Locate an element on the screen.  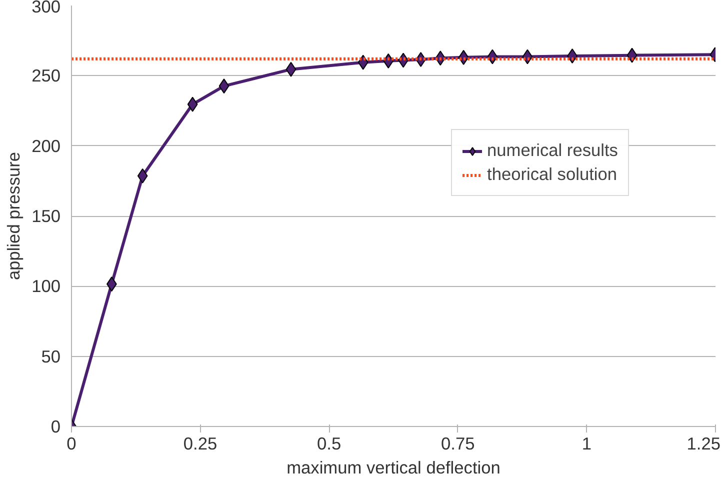
x-tick-label: 0 is located at coordinates (71, 444).